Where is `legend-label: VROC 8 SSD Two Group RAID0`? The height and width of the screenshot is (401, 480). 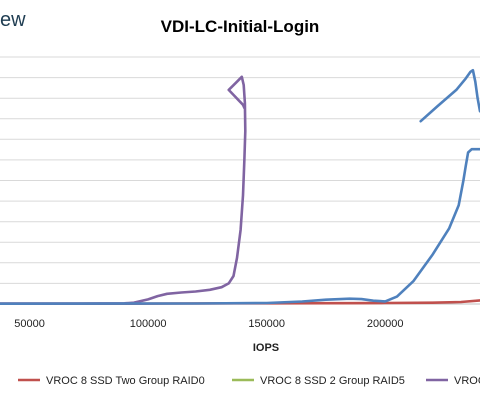
legend-label: VROC 8 SSD Two Group RAID0 is located at coordinates (125, 381).